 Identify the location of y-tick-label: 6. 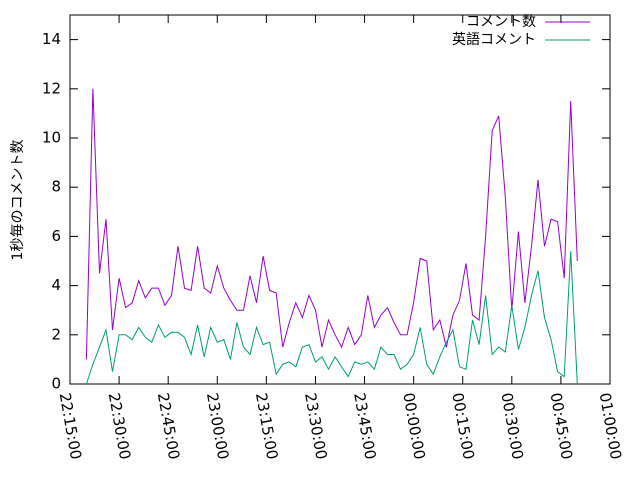
(56, 236).